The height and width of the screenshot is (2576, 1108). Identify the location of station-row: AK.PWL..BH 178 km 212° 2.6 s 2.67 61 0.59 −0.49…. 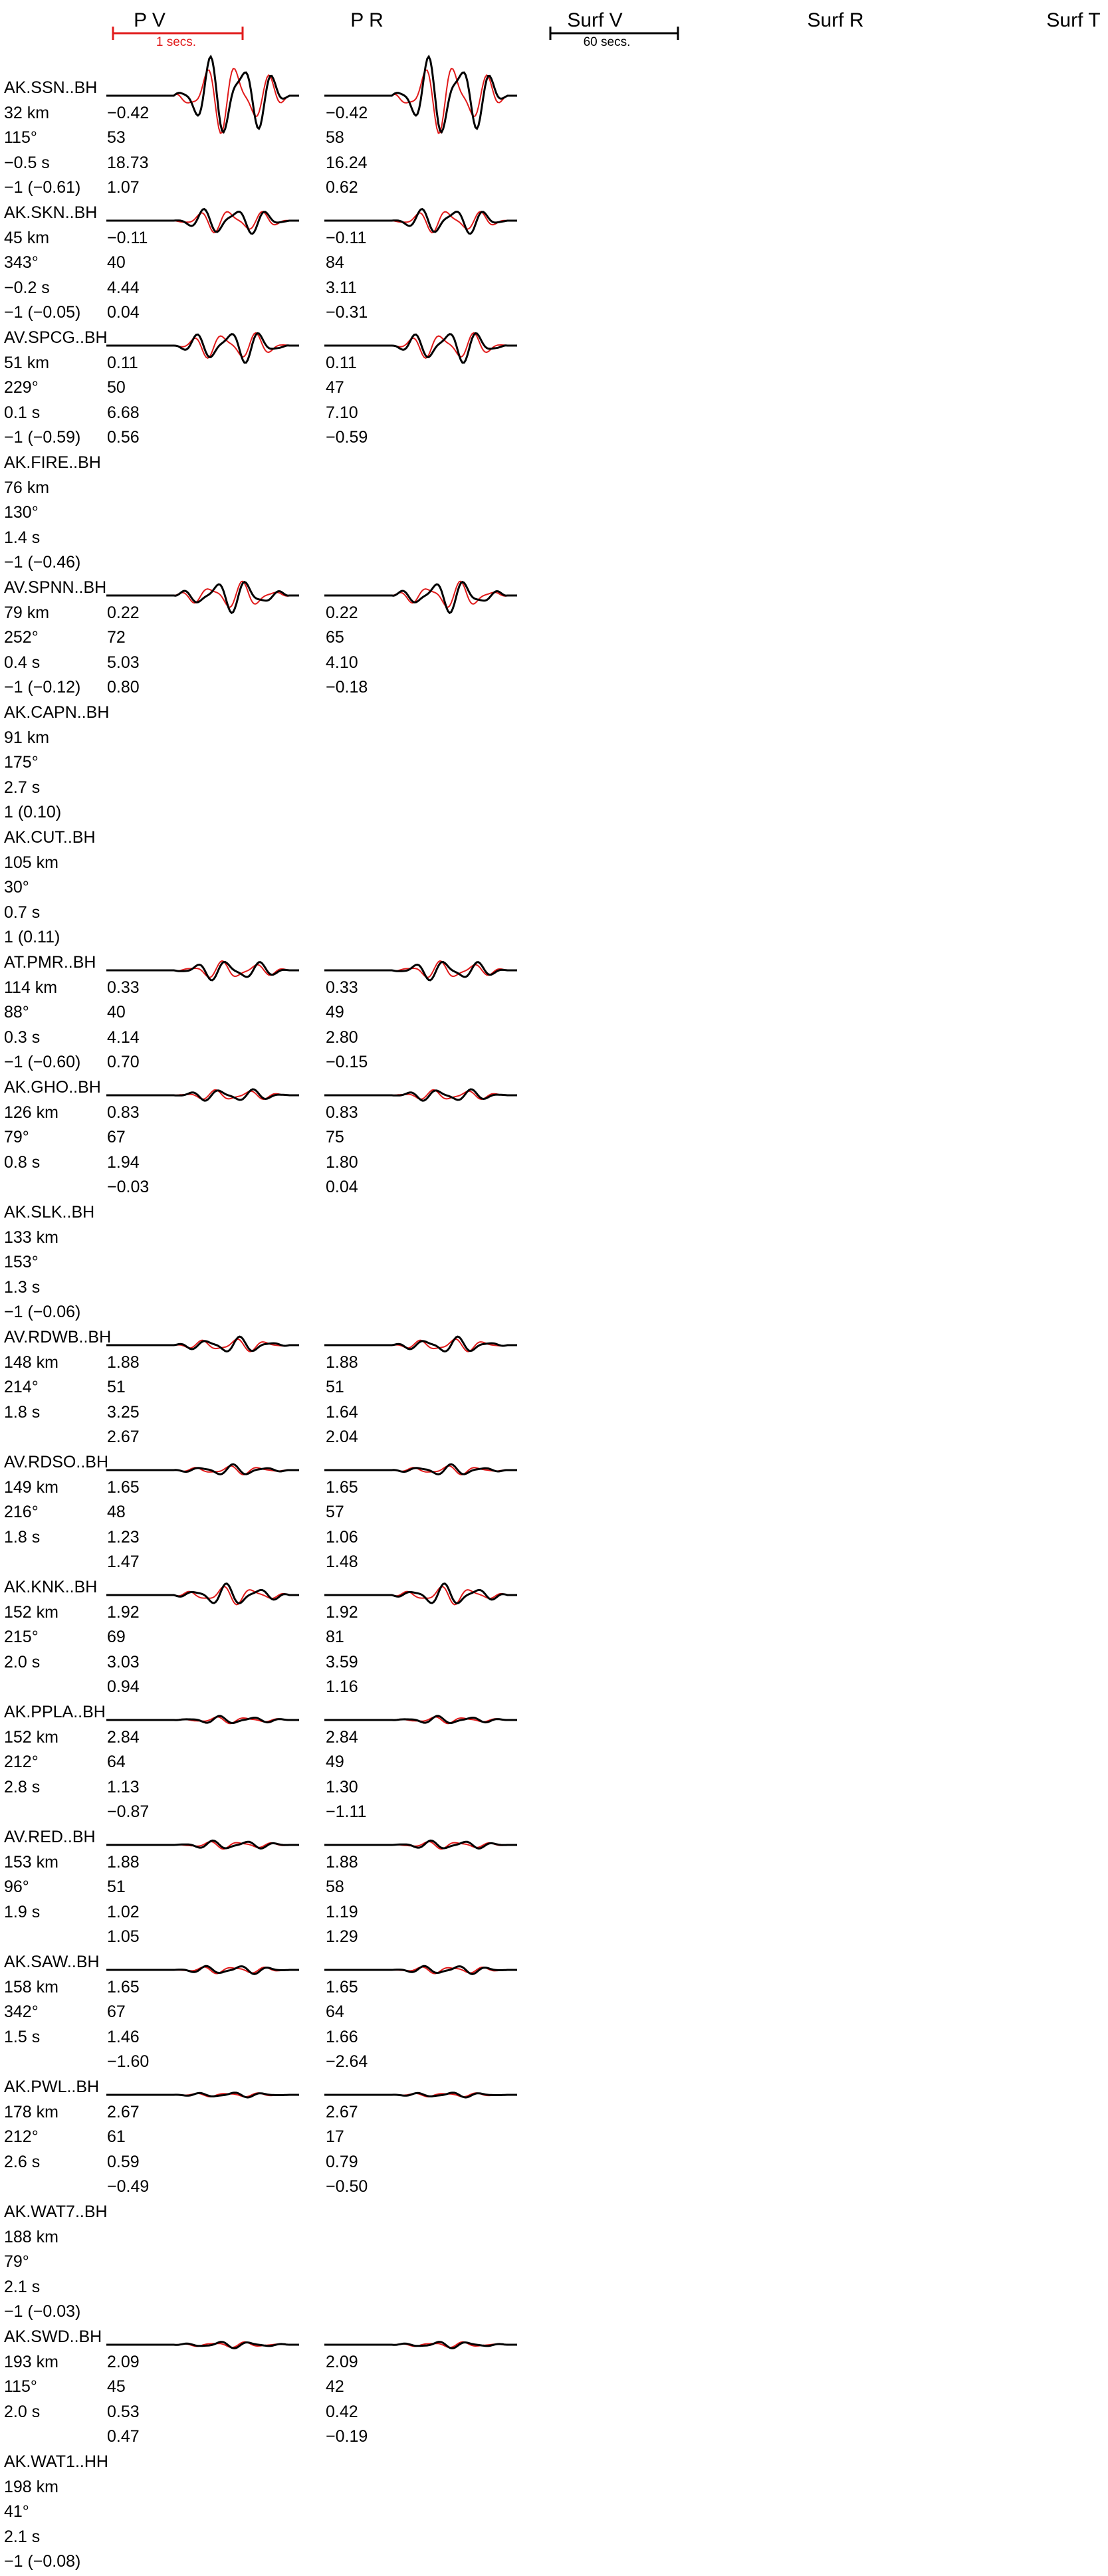
(554, 2138).